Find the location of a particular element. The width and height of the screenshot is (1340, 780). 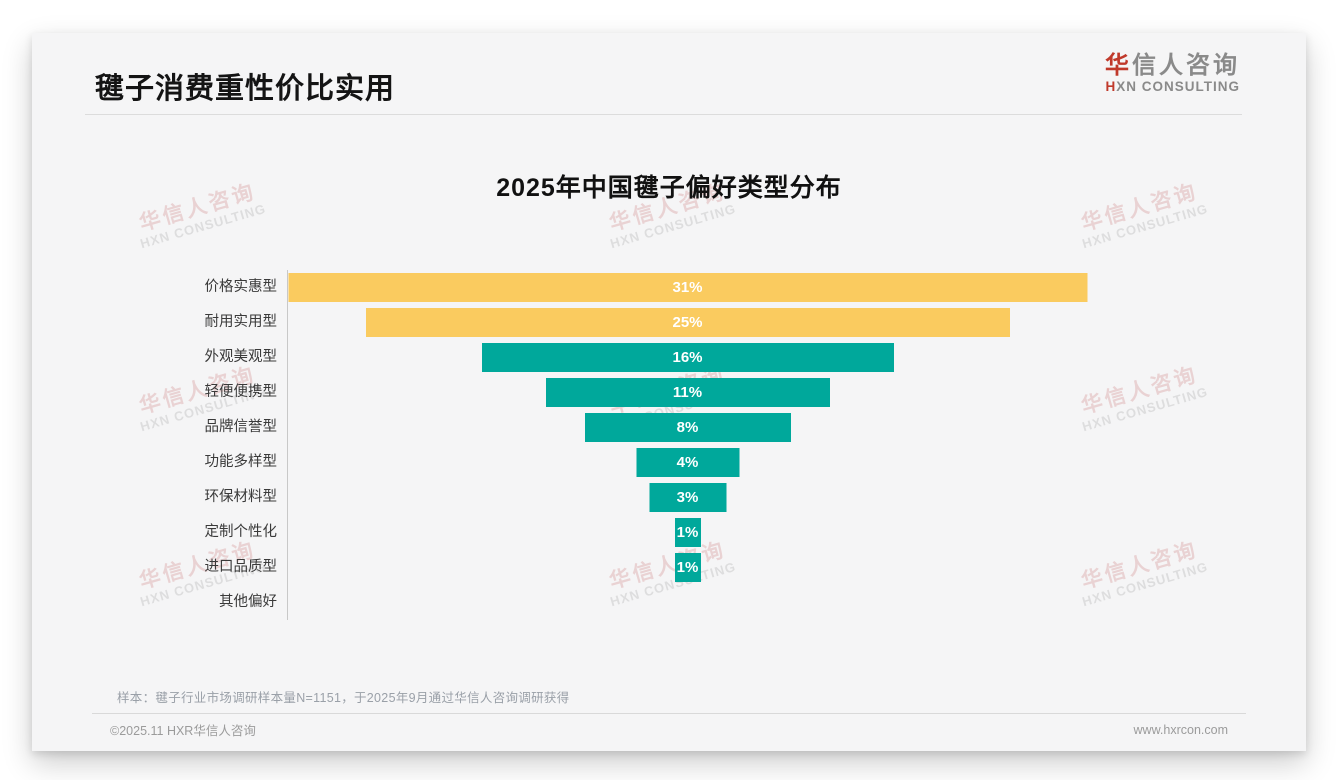

bar-value-label: 25% is located at coordinates (687, 322).